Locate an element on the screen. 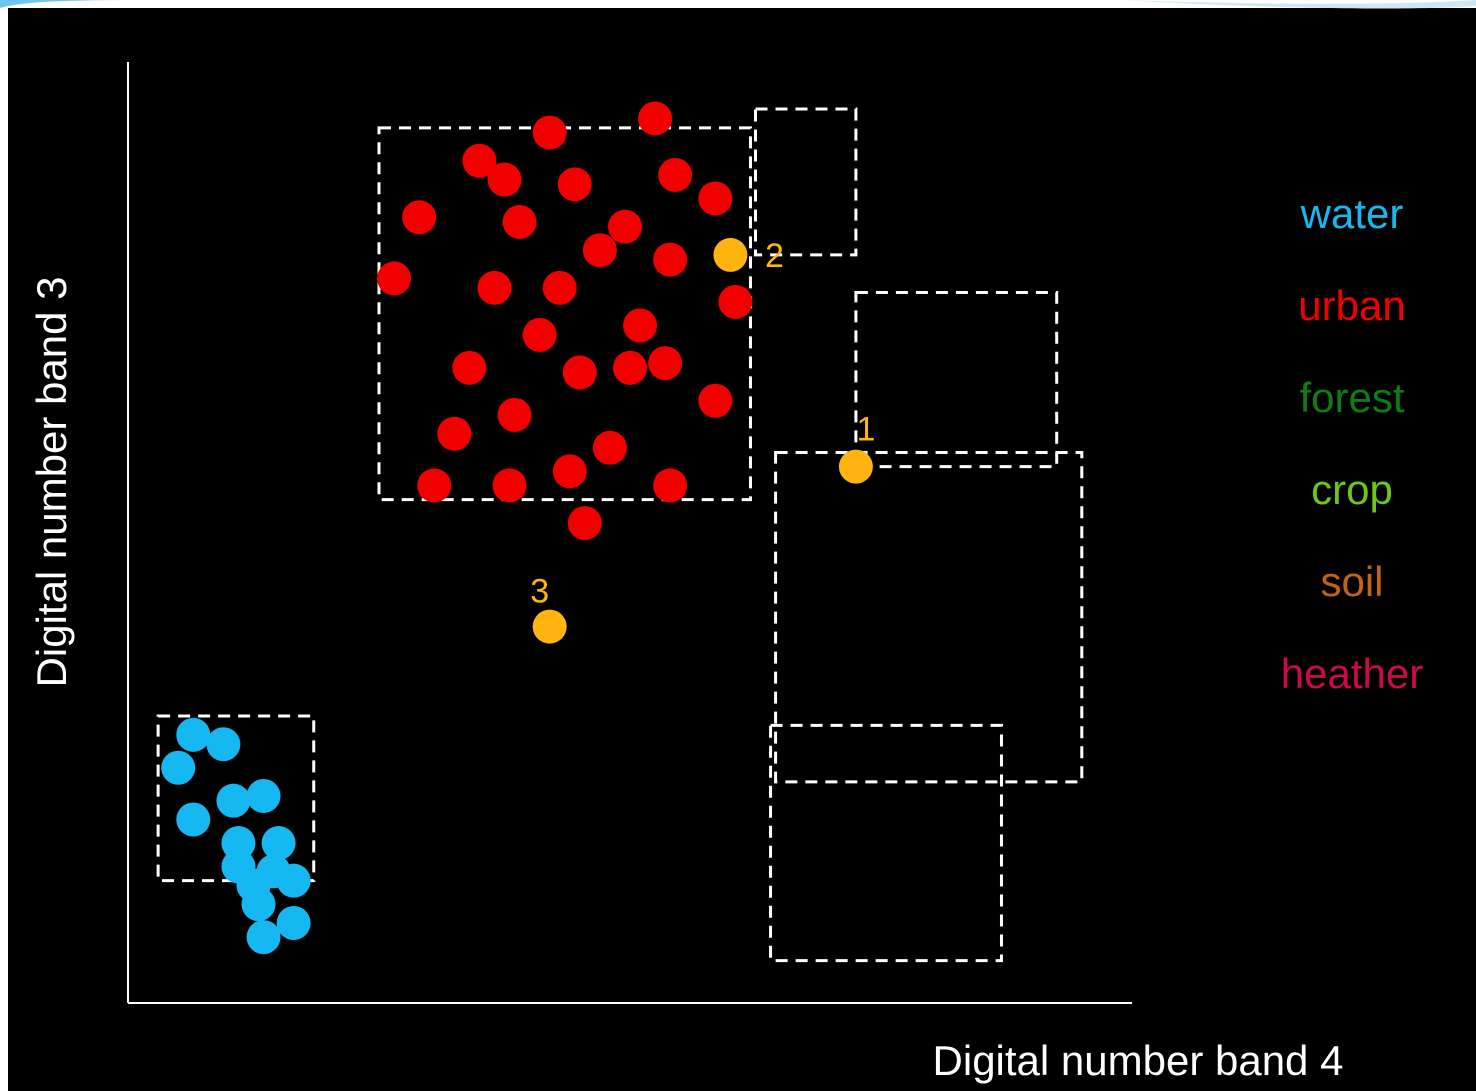 The image size is (1476, 1091). slide-swoosh-right is located at coordinates (1298, 4).